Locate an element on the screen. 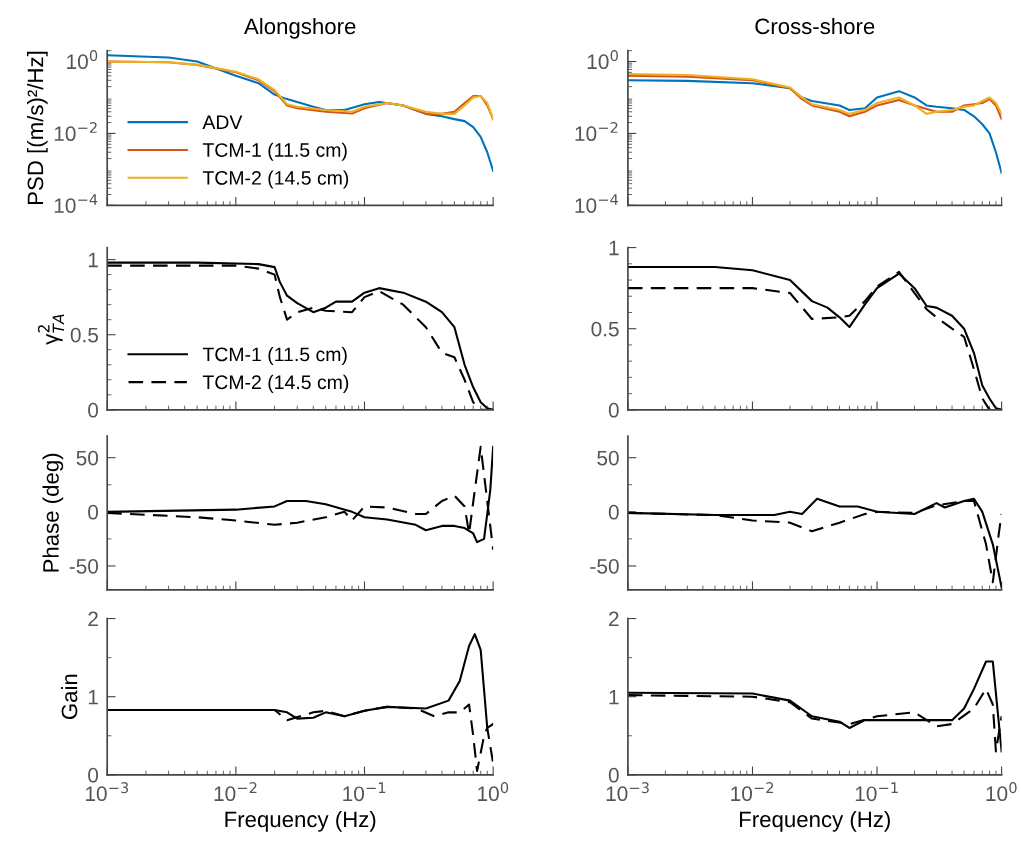  y-axis-title: γ$^{2}$$_{TA}$ is located at coordinates (51, 329).